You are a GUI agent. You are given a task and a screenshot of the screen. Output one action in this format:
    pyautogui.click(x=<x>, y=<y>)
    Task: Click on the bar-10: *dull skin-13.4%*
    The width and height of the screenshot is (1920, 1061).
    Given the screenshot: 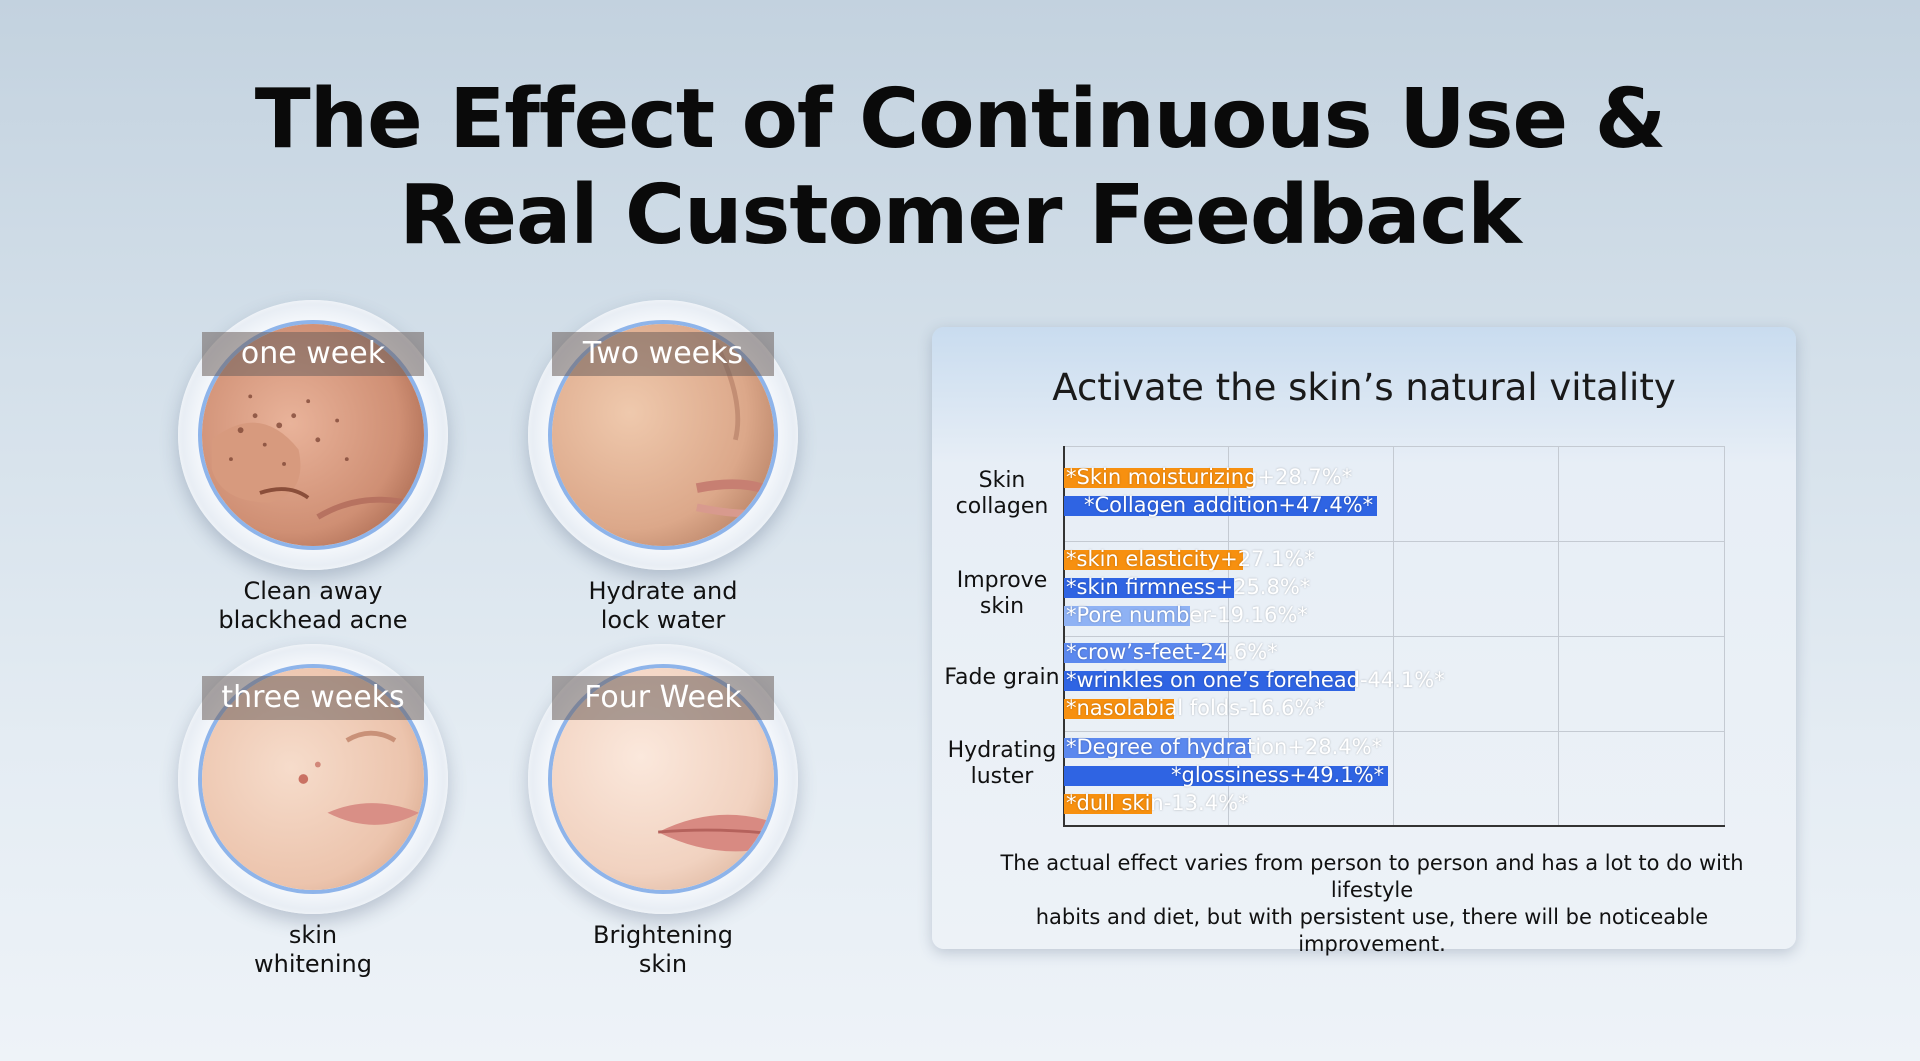 What is the action you would take?
    pyautogui.click(x=1156, y=803)
    